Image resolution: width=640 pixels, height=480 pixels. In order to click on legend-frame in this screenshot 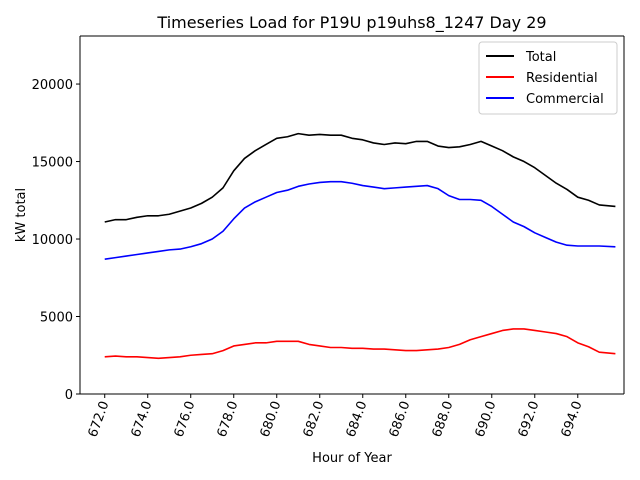, I will do `click(548, 78)`.